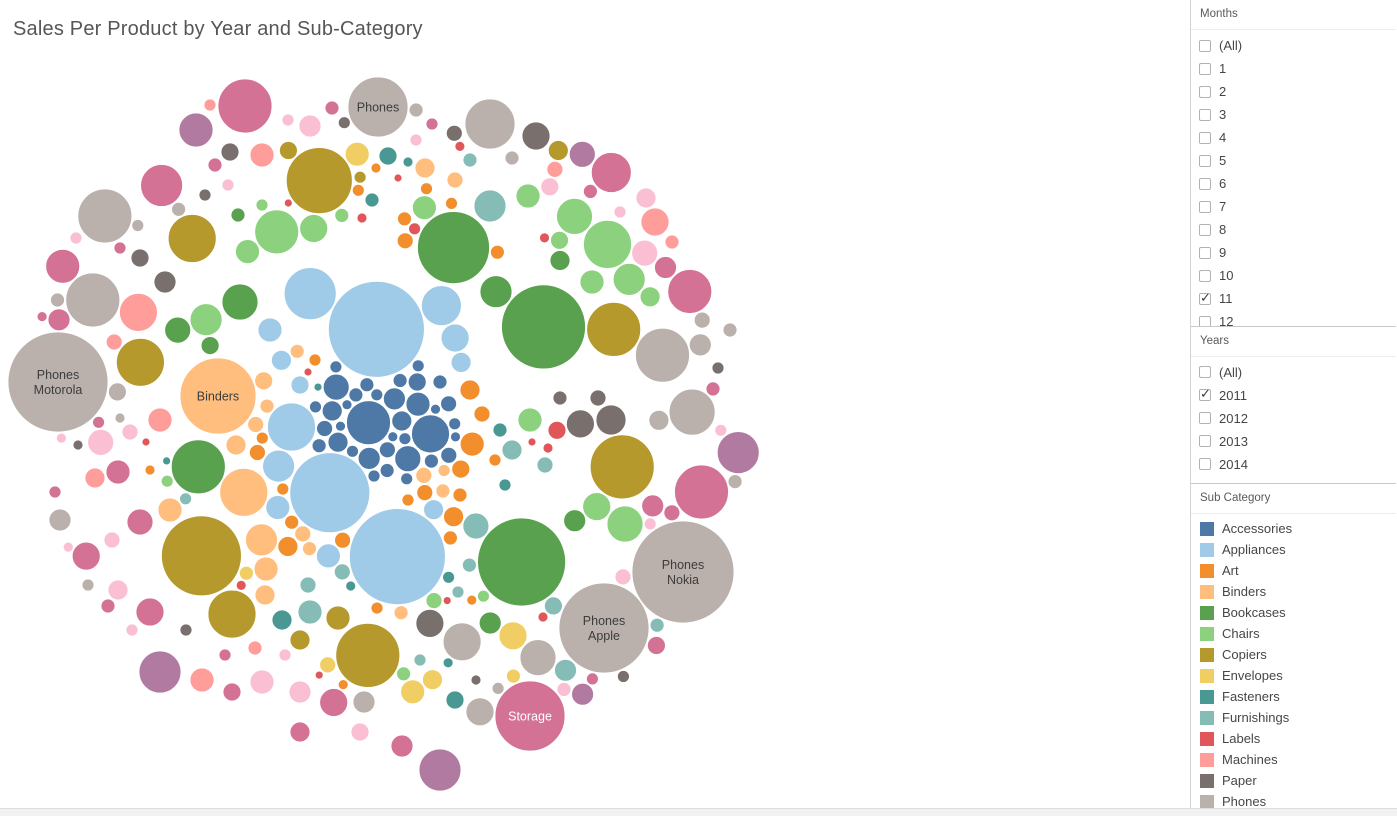 The height and width of the screenshot is (816, 1397). What do you see at coordinates (1205, 297) in the screenshot?
I see `checkbox-checked: ✓` at bounding box center [1205, 297].